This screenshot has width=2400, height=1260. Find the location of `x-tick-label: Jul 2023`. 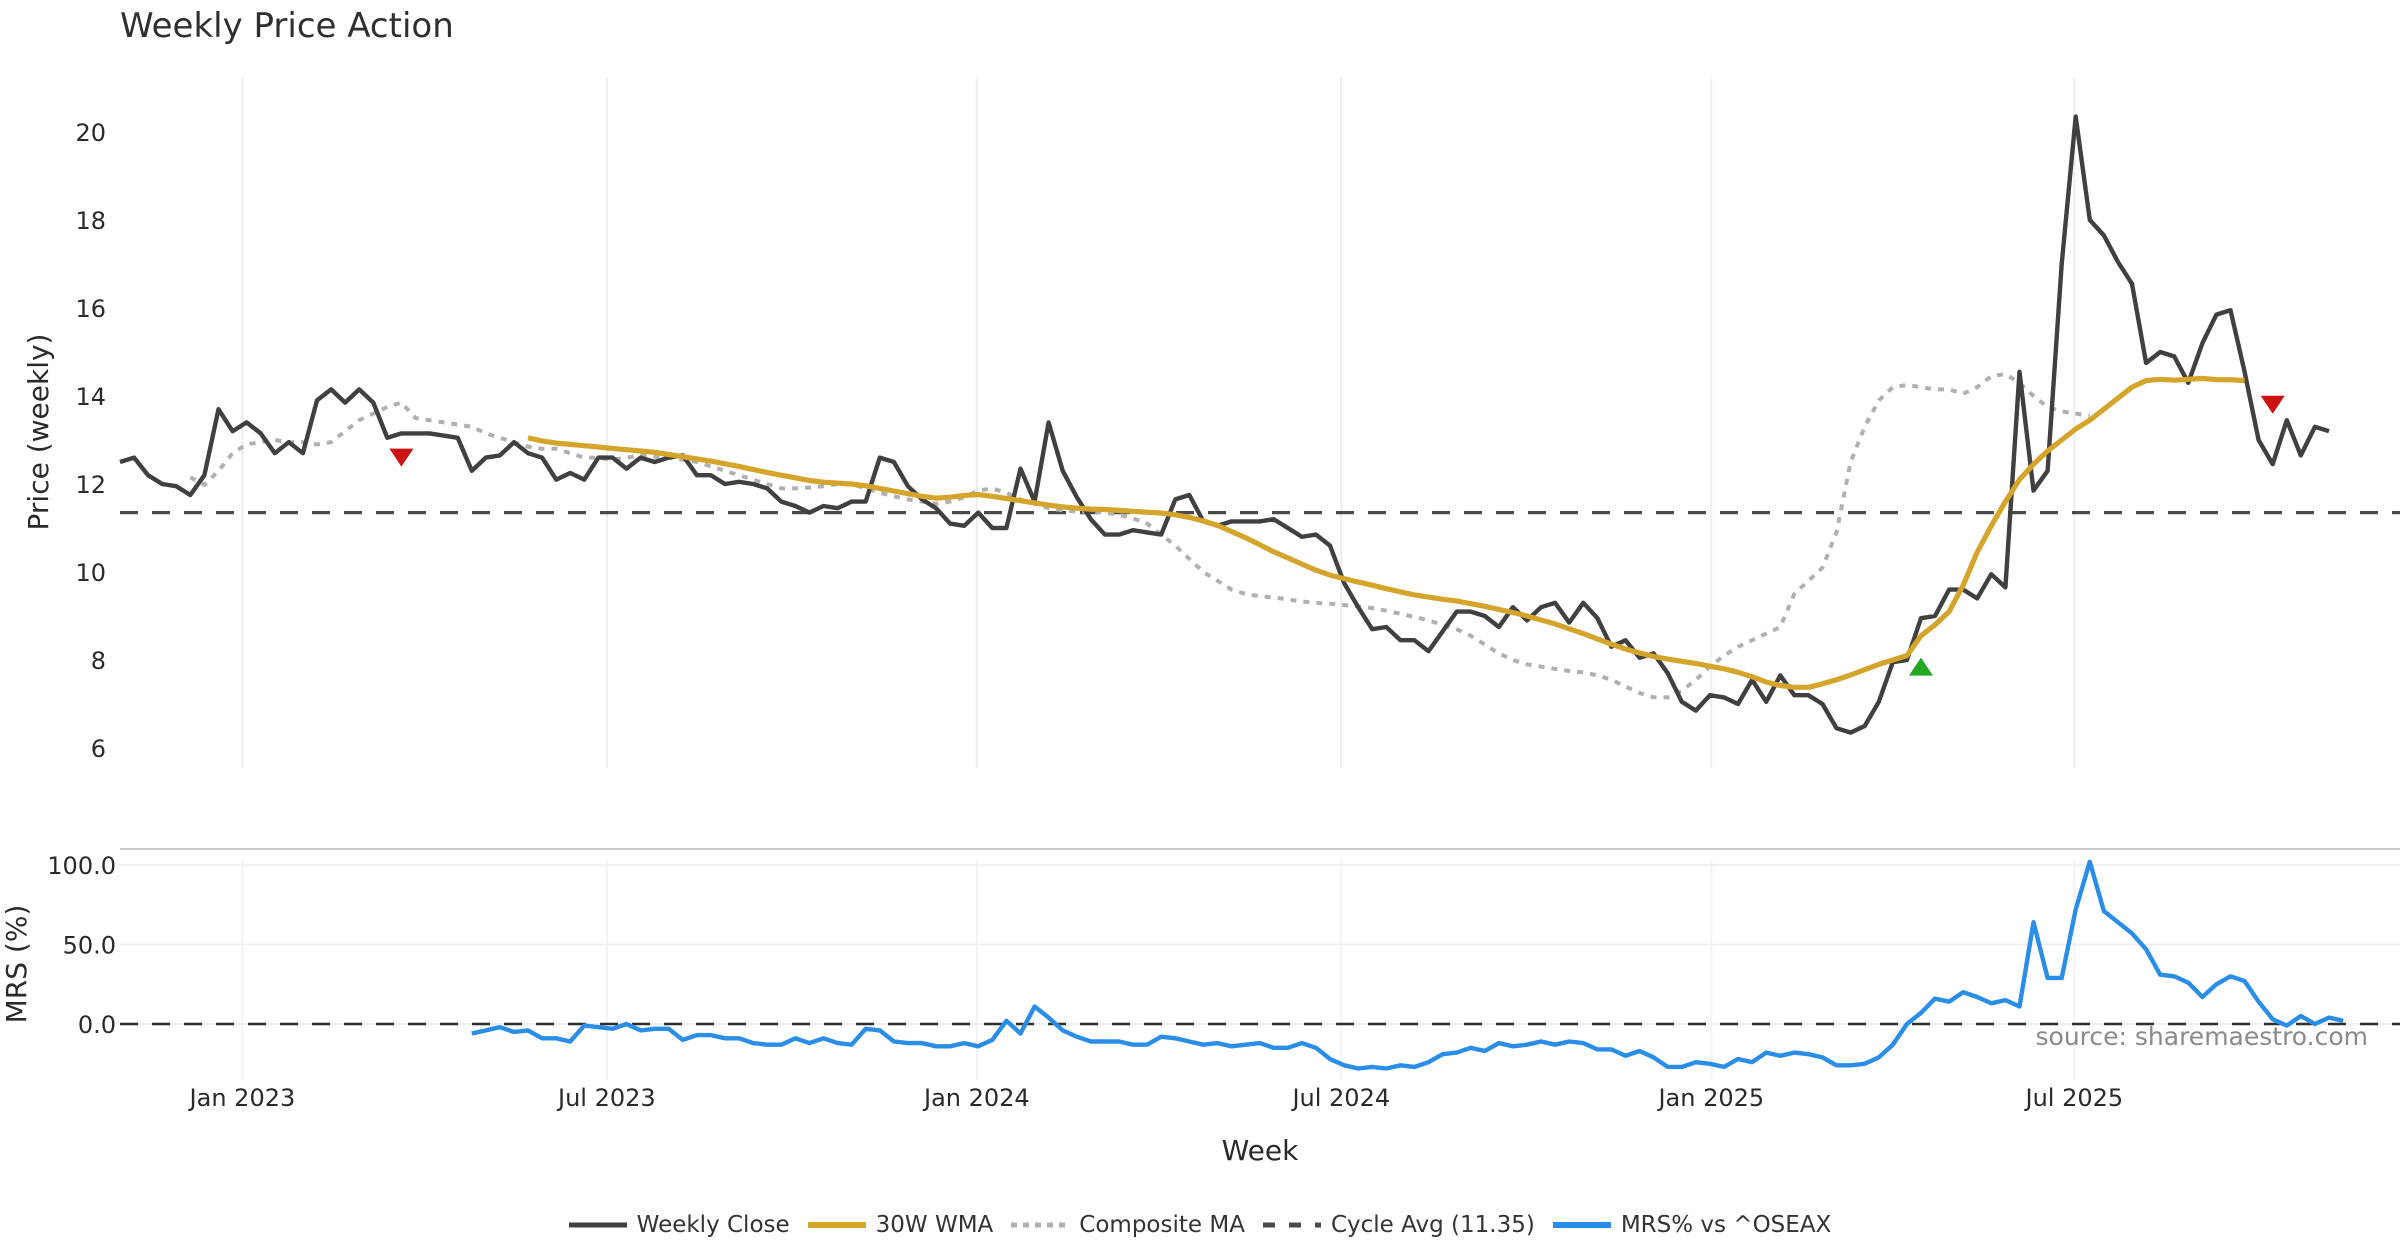

x-tick-label: Jul 2023 is located at coordinates (606, 1098).